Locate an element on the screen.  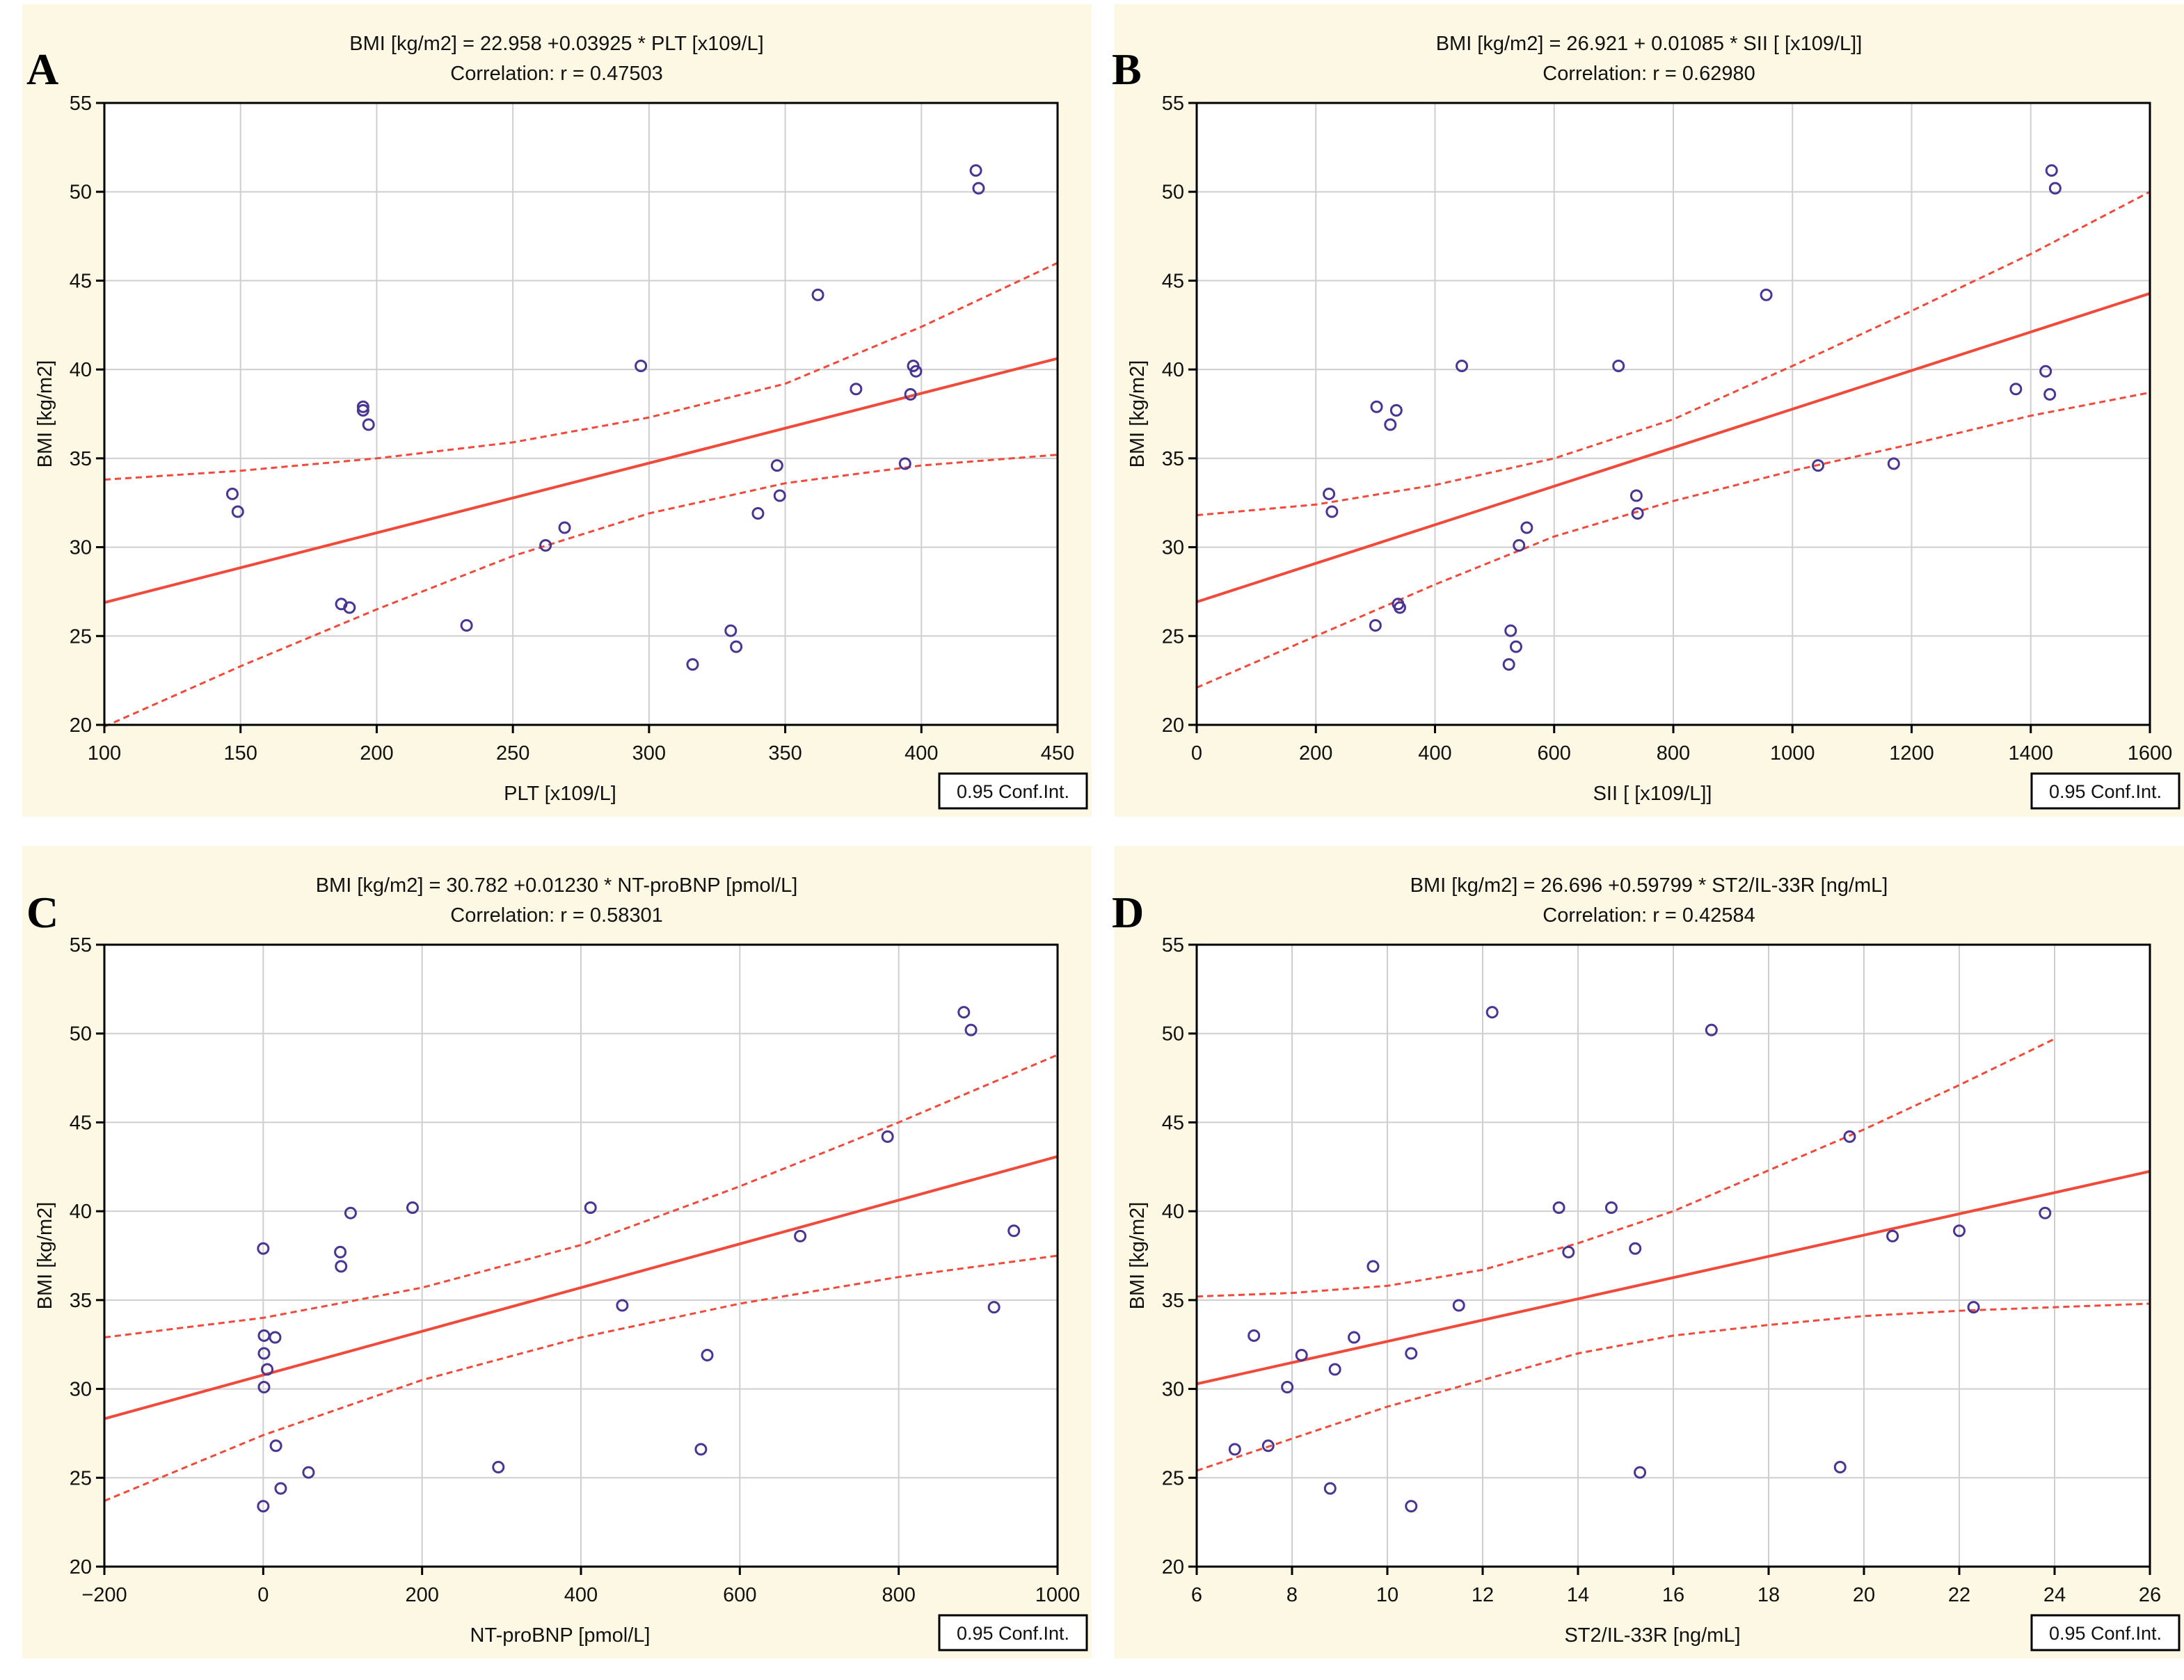
x-tick-label: 300 is located at coordinates (649, 753).